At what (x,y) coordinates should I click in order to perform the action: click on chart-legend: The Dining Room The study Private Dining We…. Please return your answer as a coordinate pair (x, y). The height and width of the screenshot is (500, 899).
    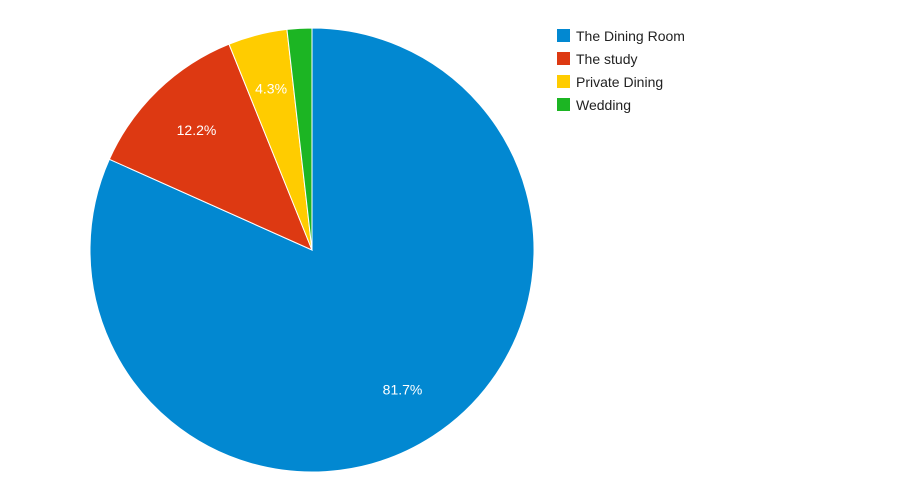
    Looking at the image, I should click on (621, 70).